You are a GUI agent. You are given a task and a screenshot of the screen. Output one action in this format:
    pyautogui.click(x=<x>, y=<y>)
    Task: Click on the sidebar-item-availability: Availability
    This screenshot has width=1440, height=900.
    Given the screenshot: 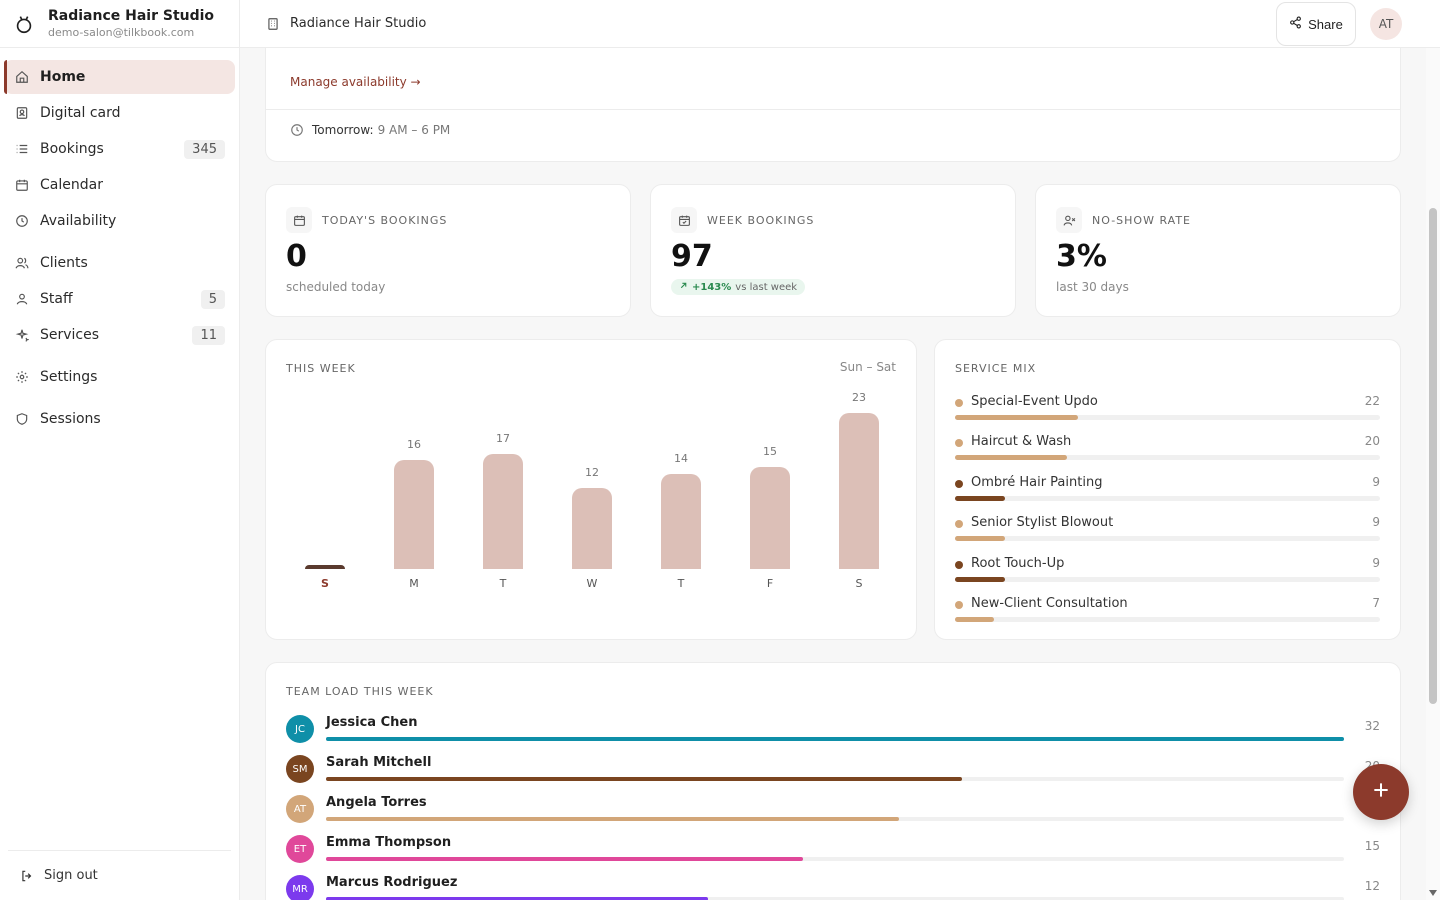 What is the action you would take?
    pyautogui.click(x=119, y=221)
    